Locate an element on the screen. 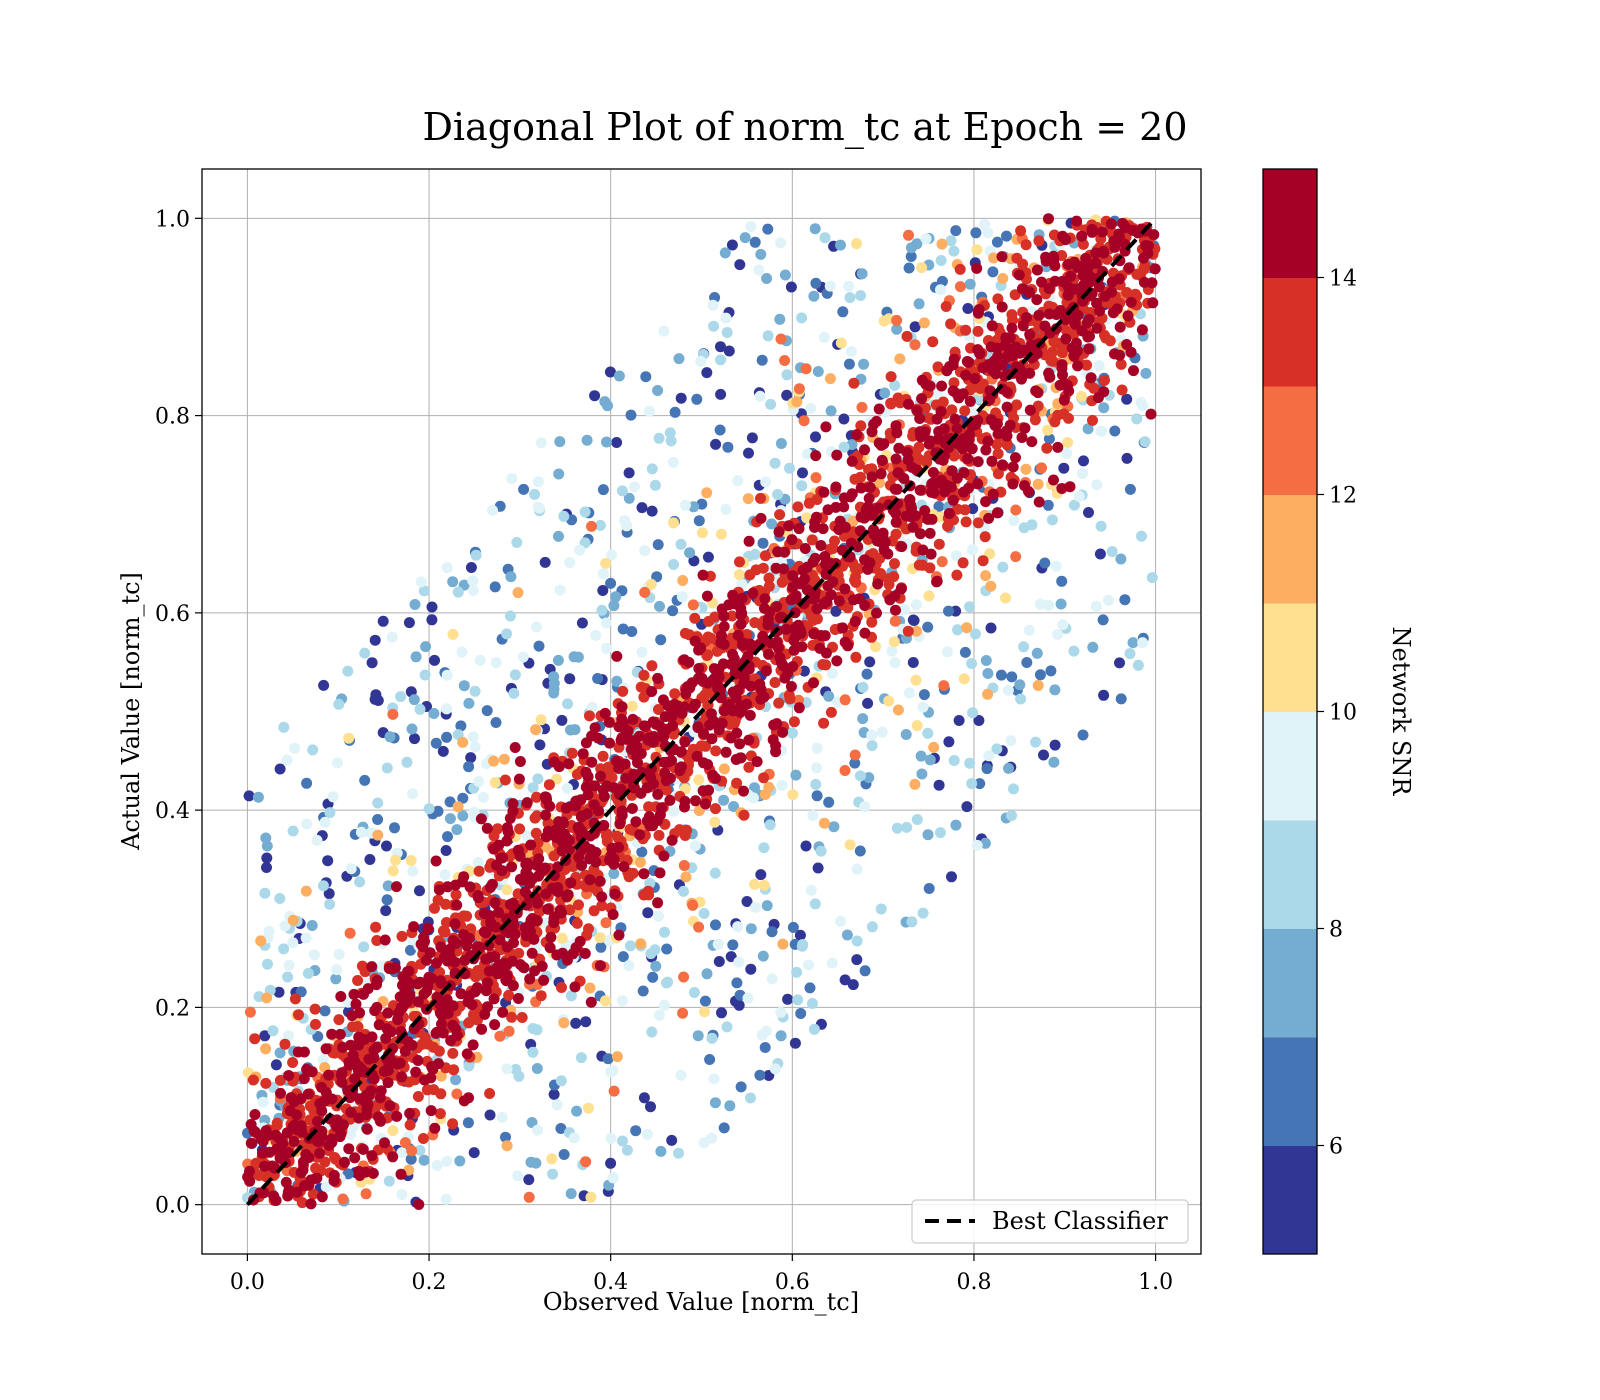 The height and width of the screenshot is (1400, 1600). legend-box is located at coordinates (1050, 1221).